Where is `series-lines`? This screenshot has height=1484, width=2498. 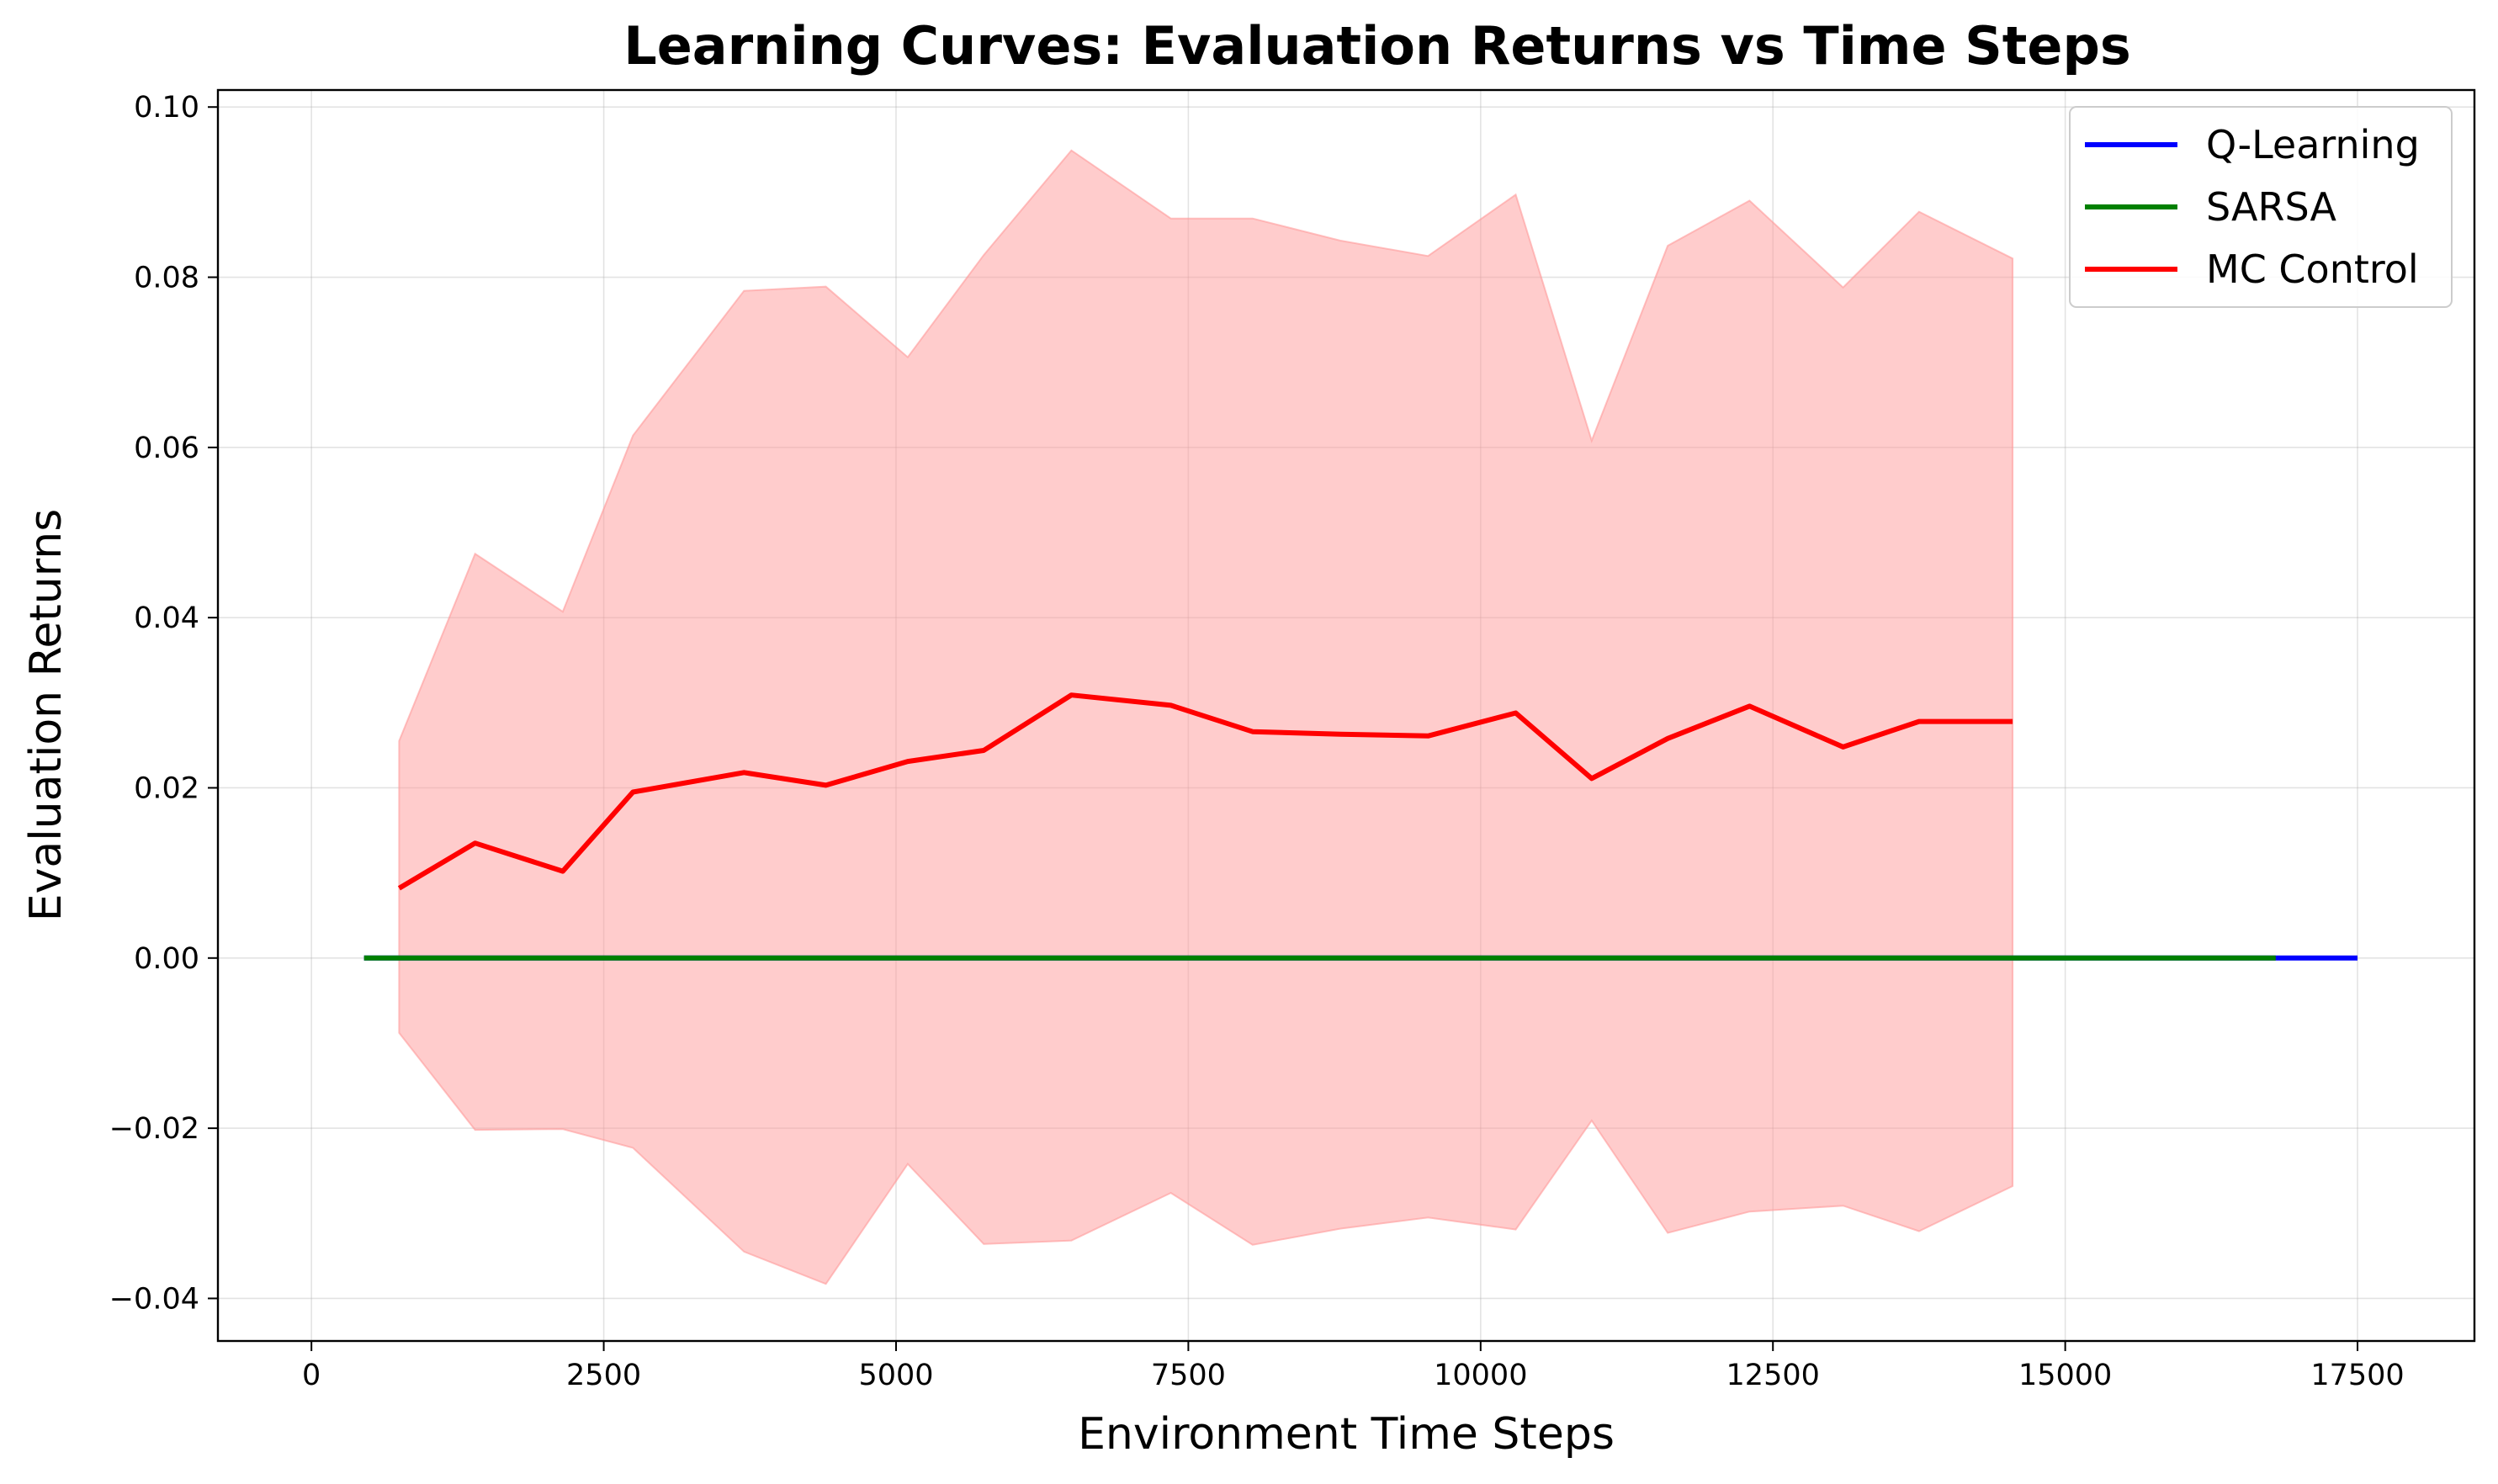
series-lines is located at coordinates (1360, 826).